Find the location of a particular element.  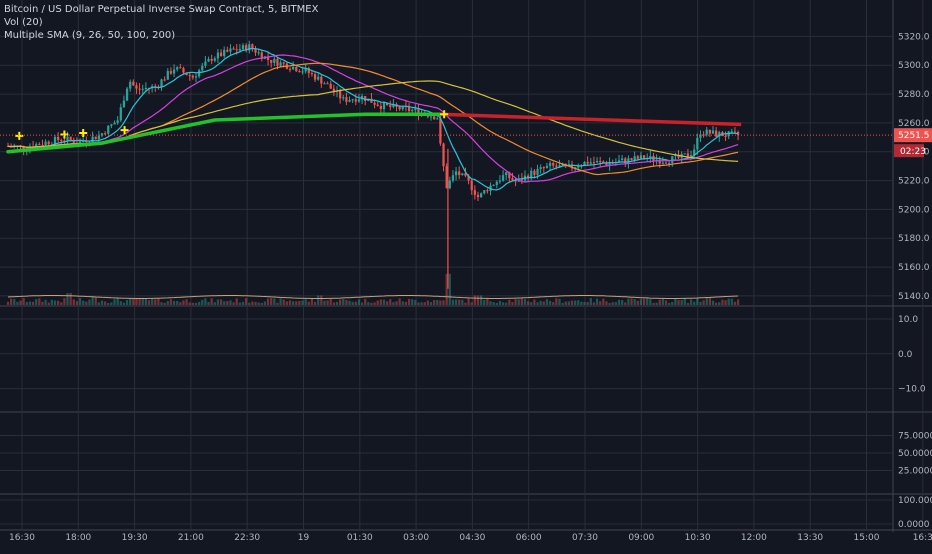

price-tick-label: 5180.0 is located at coordinates (914, 239).